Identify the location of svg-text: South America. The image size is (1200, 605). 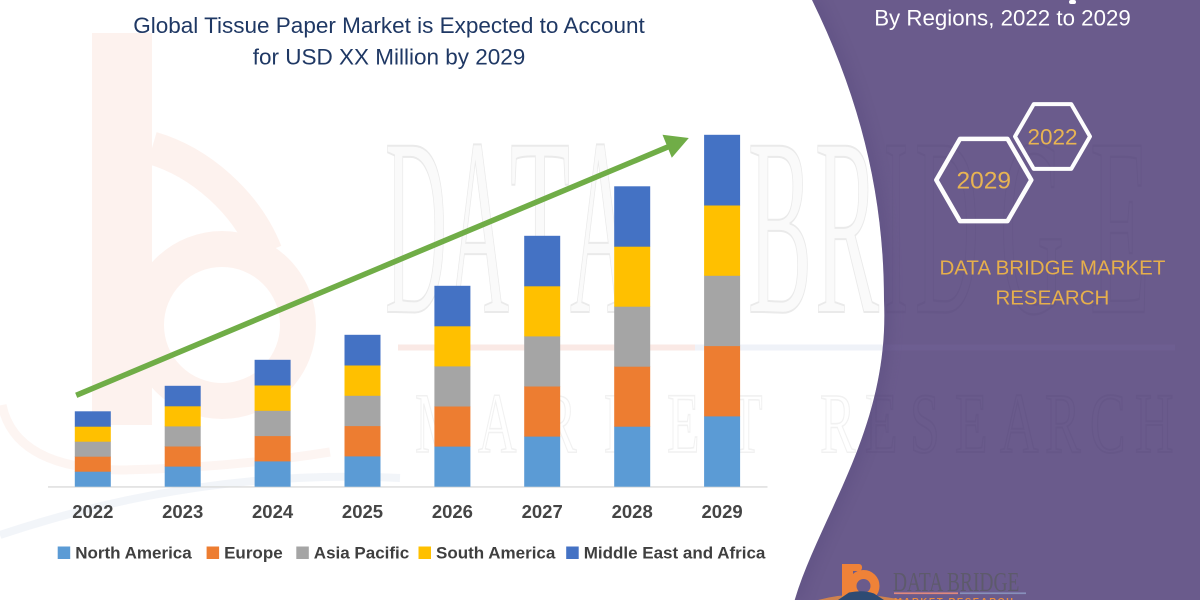
(496, 553).